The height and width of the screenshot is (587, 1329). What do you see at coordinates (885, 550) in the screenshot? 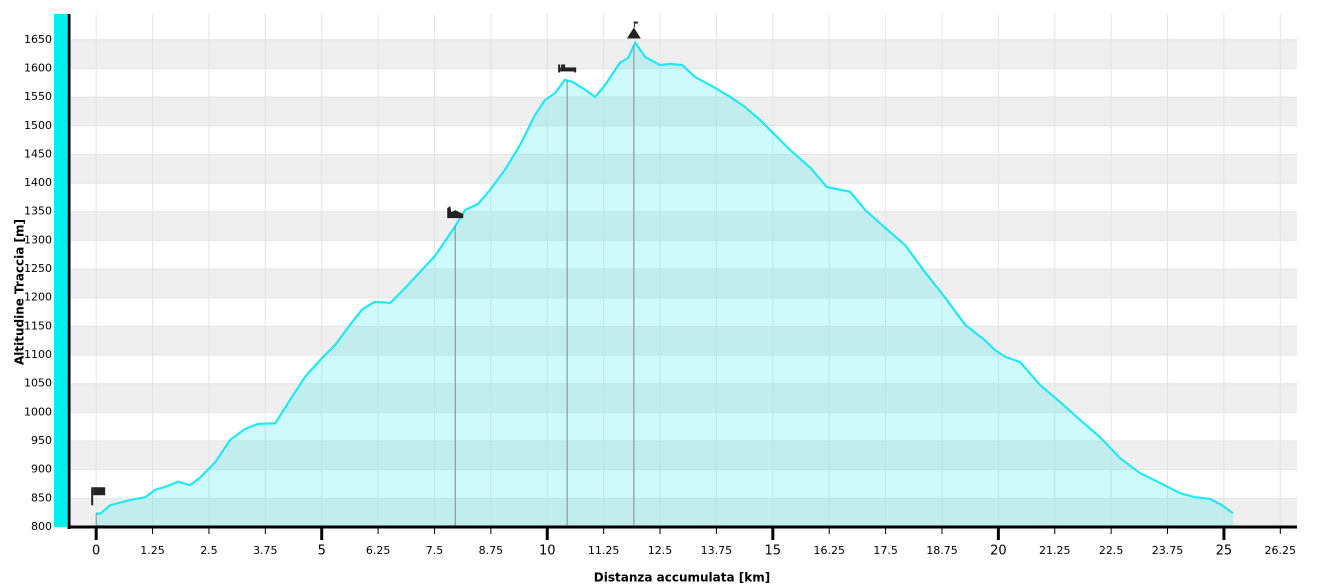
I see `x-tick-label: 17.5` at bounding box center [885, 550].